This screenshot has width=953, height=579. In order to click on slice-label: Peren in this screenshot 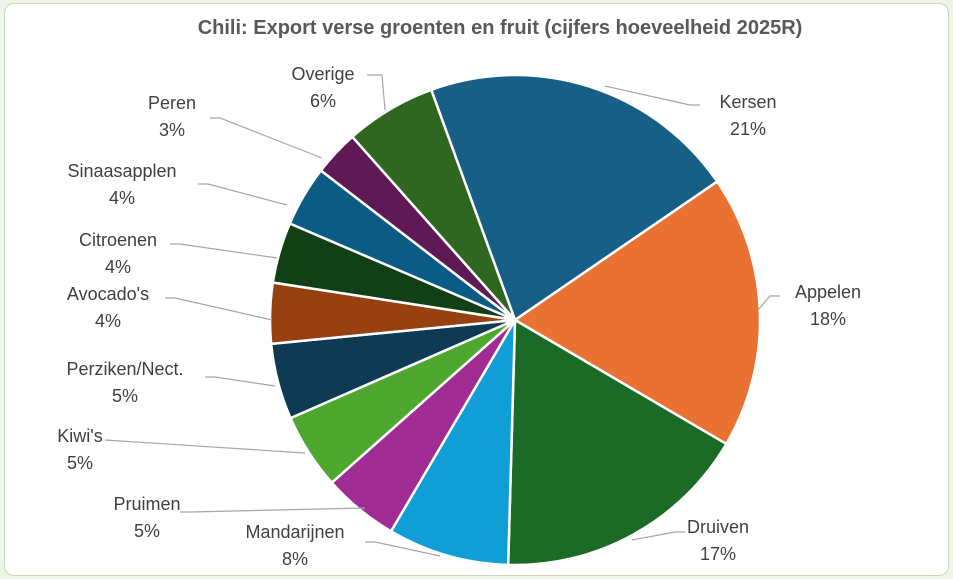, I will do `click(172, 103)`.